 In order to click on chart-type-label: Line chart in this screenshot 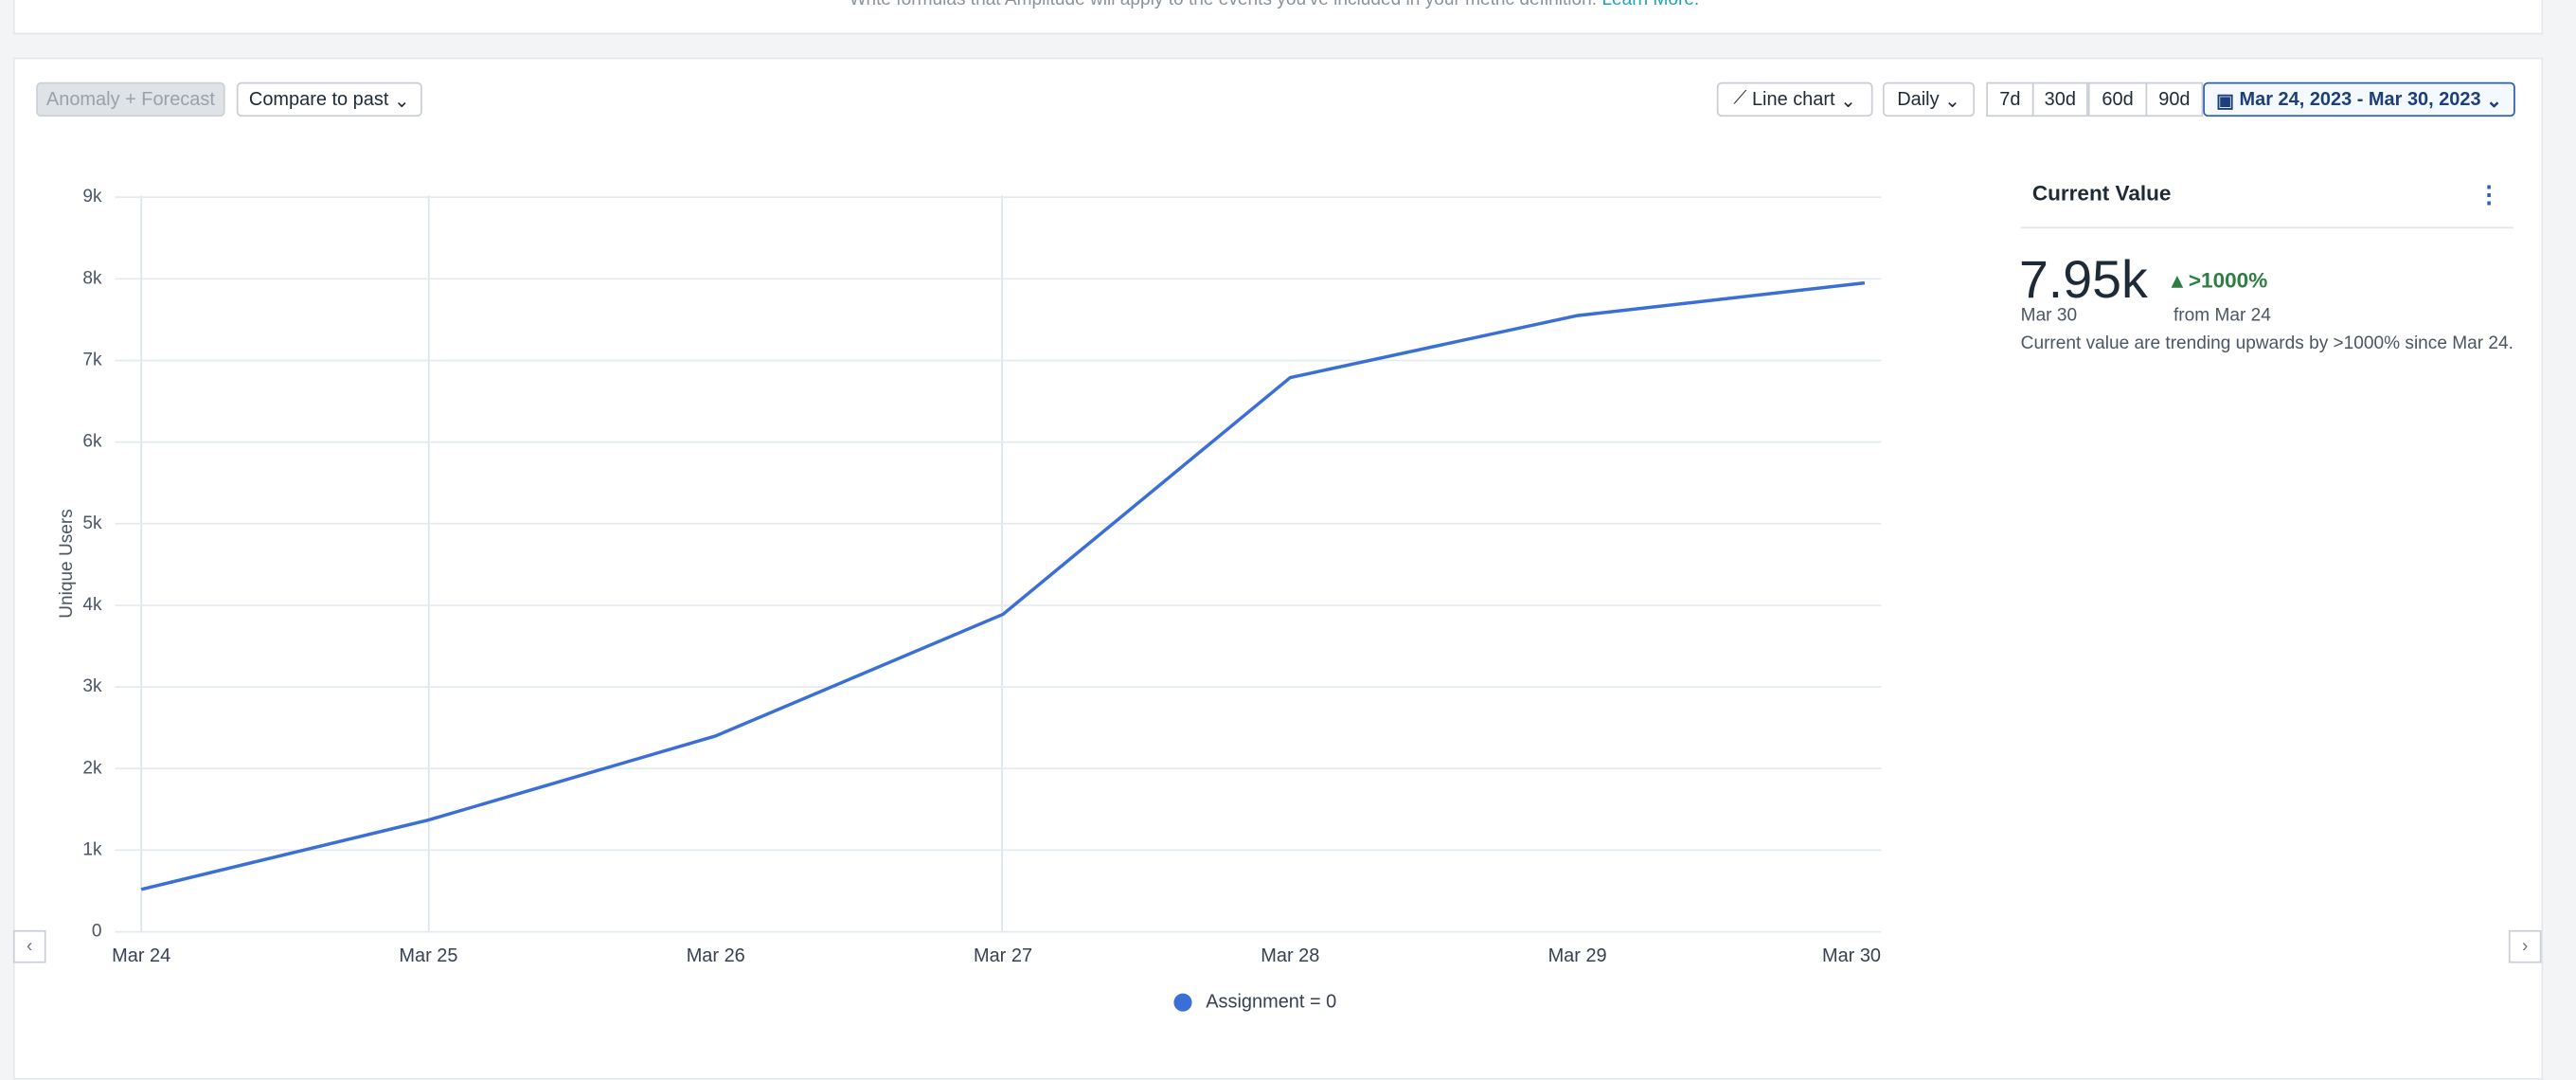, I will do `click(1793, 99)`.